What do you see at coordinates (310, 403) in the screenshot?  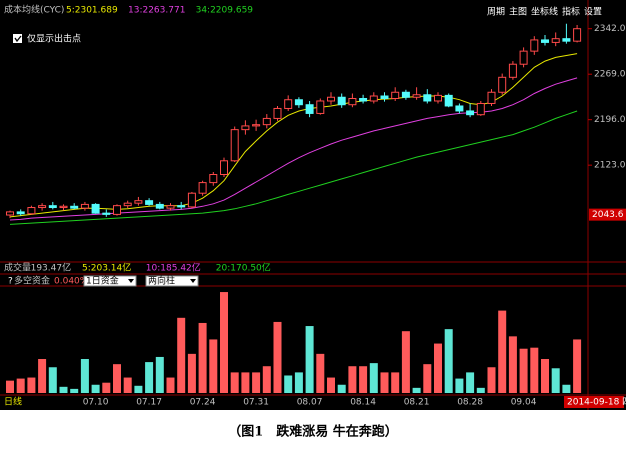 I see `x-tick-label: 08.07` at bounding box center [310, 403].